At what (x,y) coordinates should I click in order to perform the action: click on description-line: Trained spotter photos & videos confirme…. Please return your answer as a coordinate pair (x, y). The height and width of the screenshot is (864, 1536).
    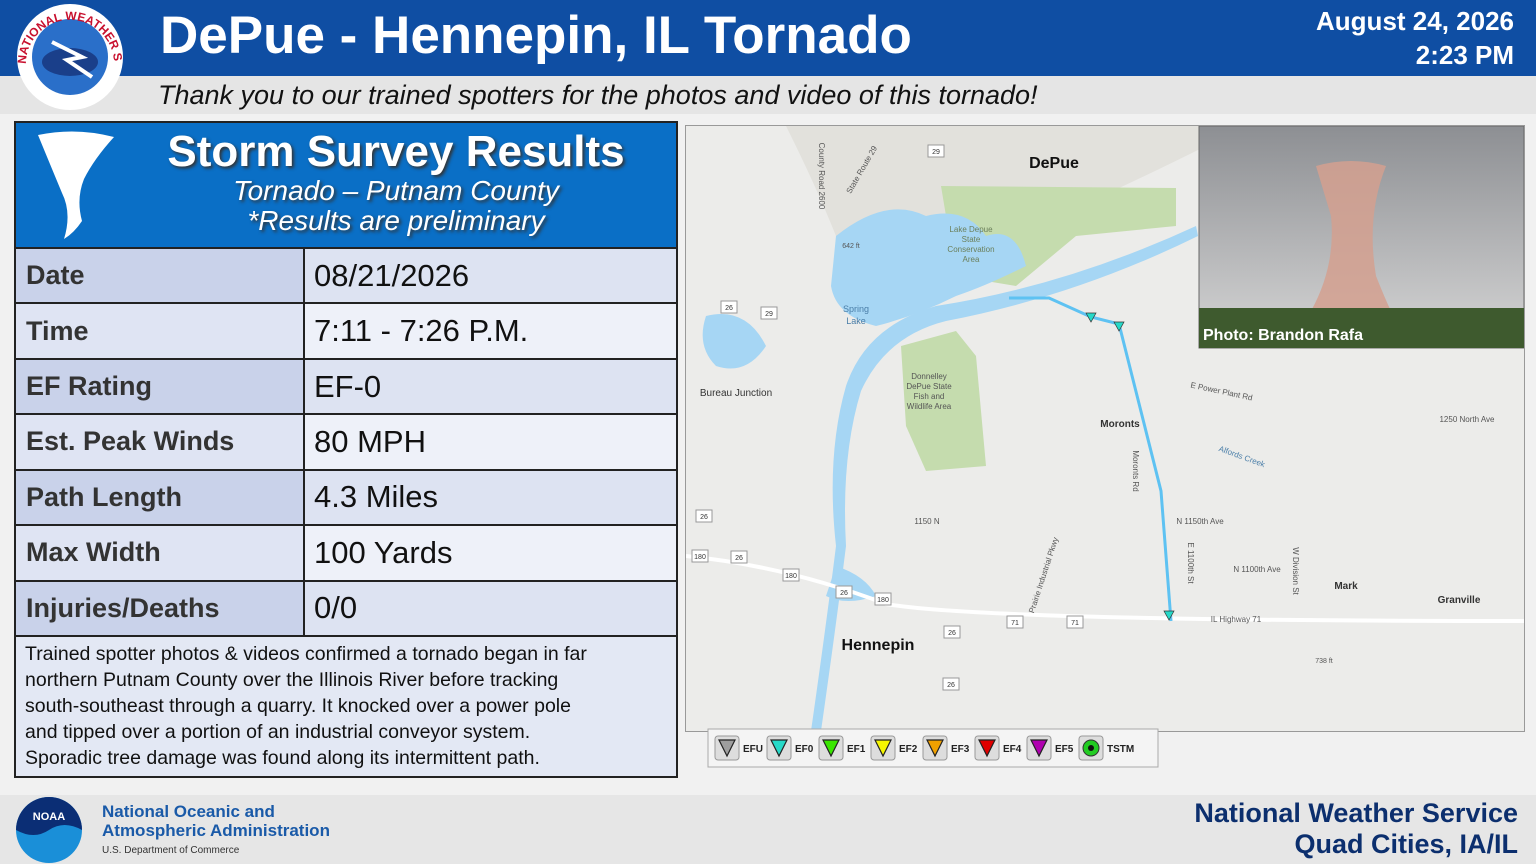
    Looking at the image, I should click on (306, 654).